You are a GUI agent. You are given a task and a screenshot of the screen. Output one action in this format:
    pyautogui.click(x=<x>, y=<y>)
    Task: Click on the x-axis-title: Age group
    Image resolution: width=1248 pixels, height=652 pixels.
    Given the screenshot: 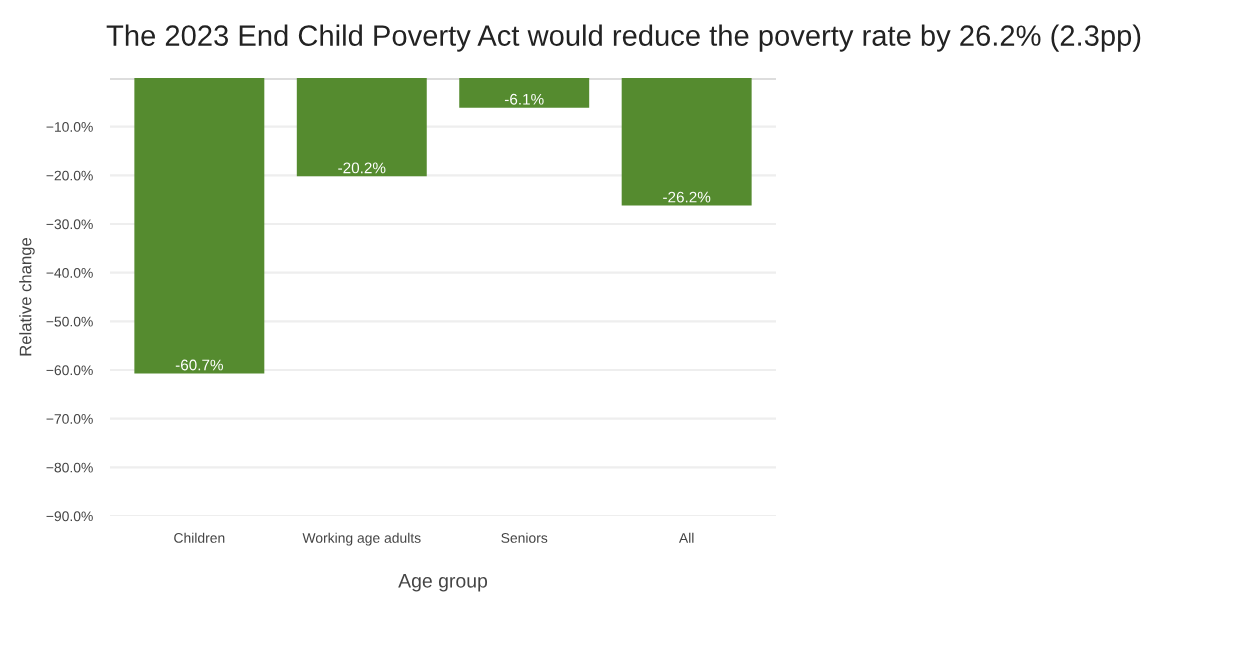 What is the action you would take?
    pyautogui.click(x=443, y=583)
    